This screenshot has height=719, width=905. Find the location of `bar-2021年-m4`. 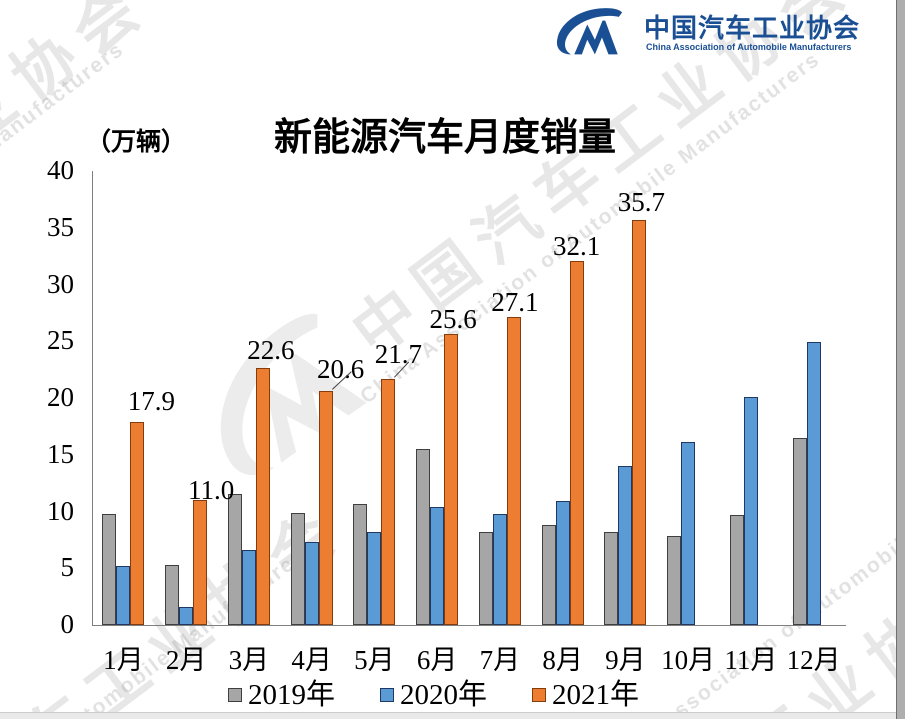

bar-2021年-m4 is located at coordinates (325, 508).